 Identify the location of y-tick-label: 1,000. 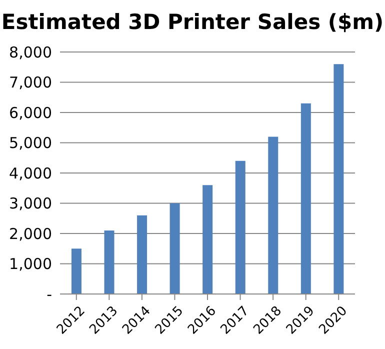
(30, 264).